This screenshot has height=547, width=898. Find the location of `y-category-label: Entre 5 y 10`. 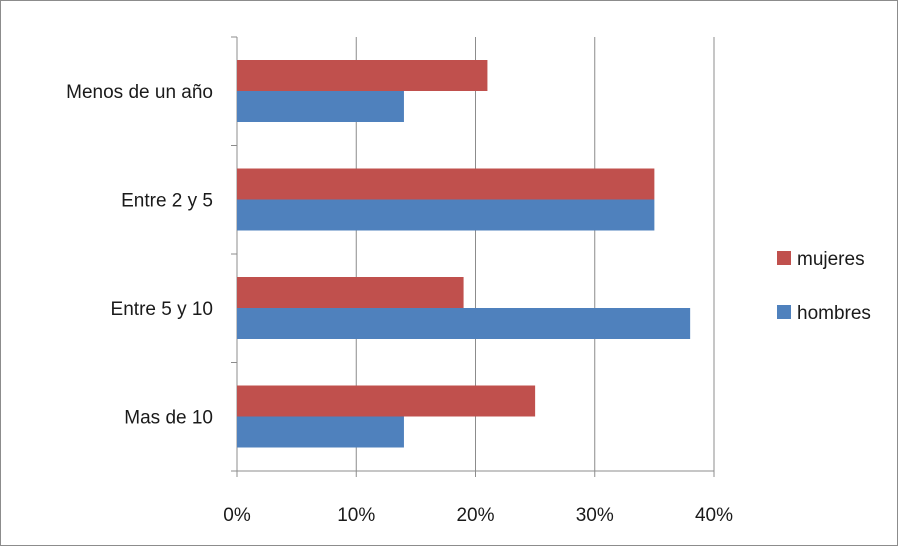

y-category-label: Entre 5 y 10 is located at coordinates (162, 309).